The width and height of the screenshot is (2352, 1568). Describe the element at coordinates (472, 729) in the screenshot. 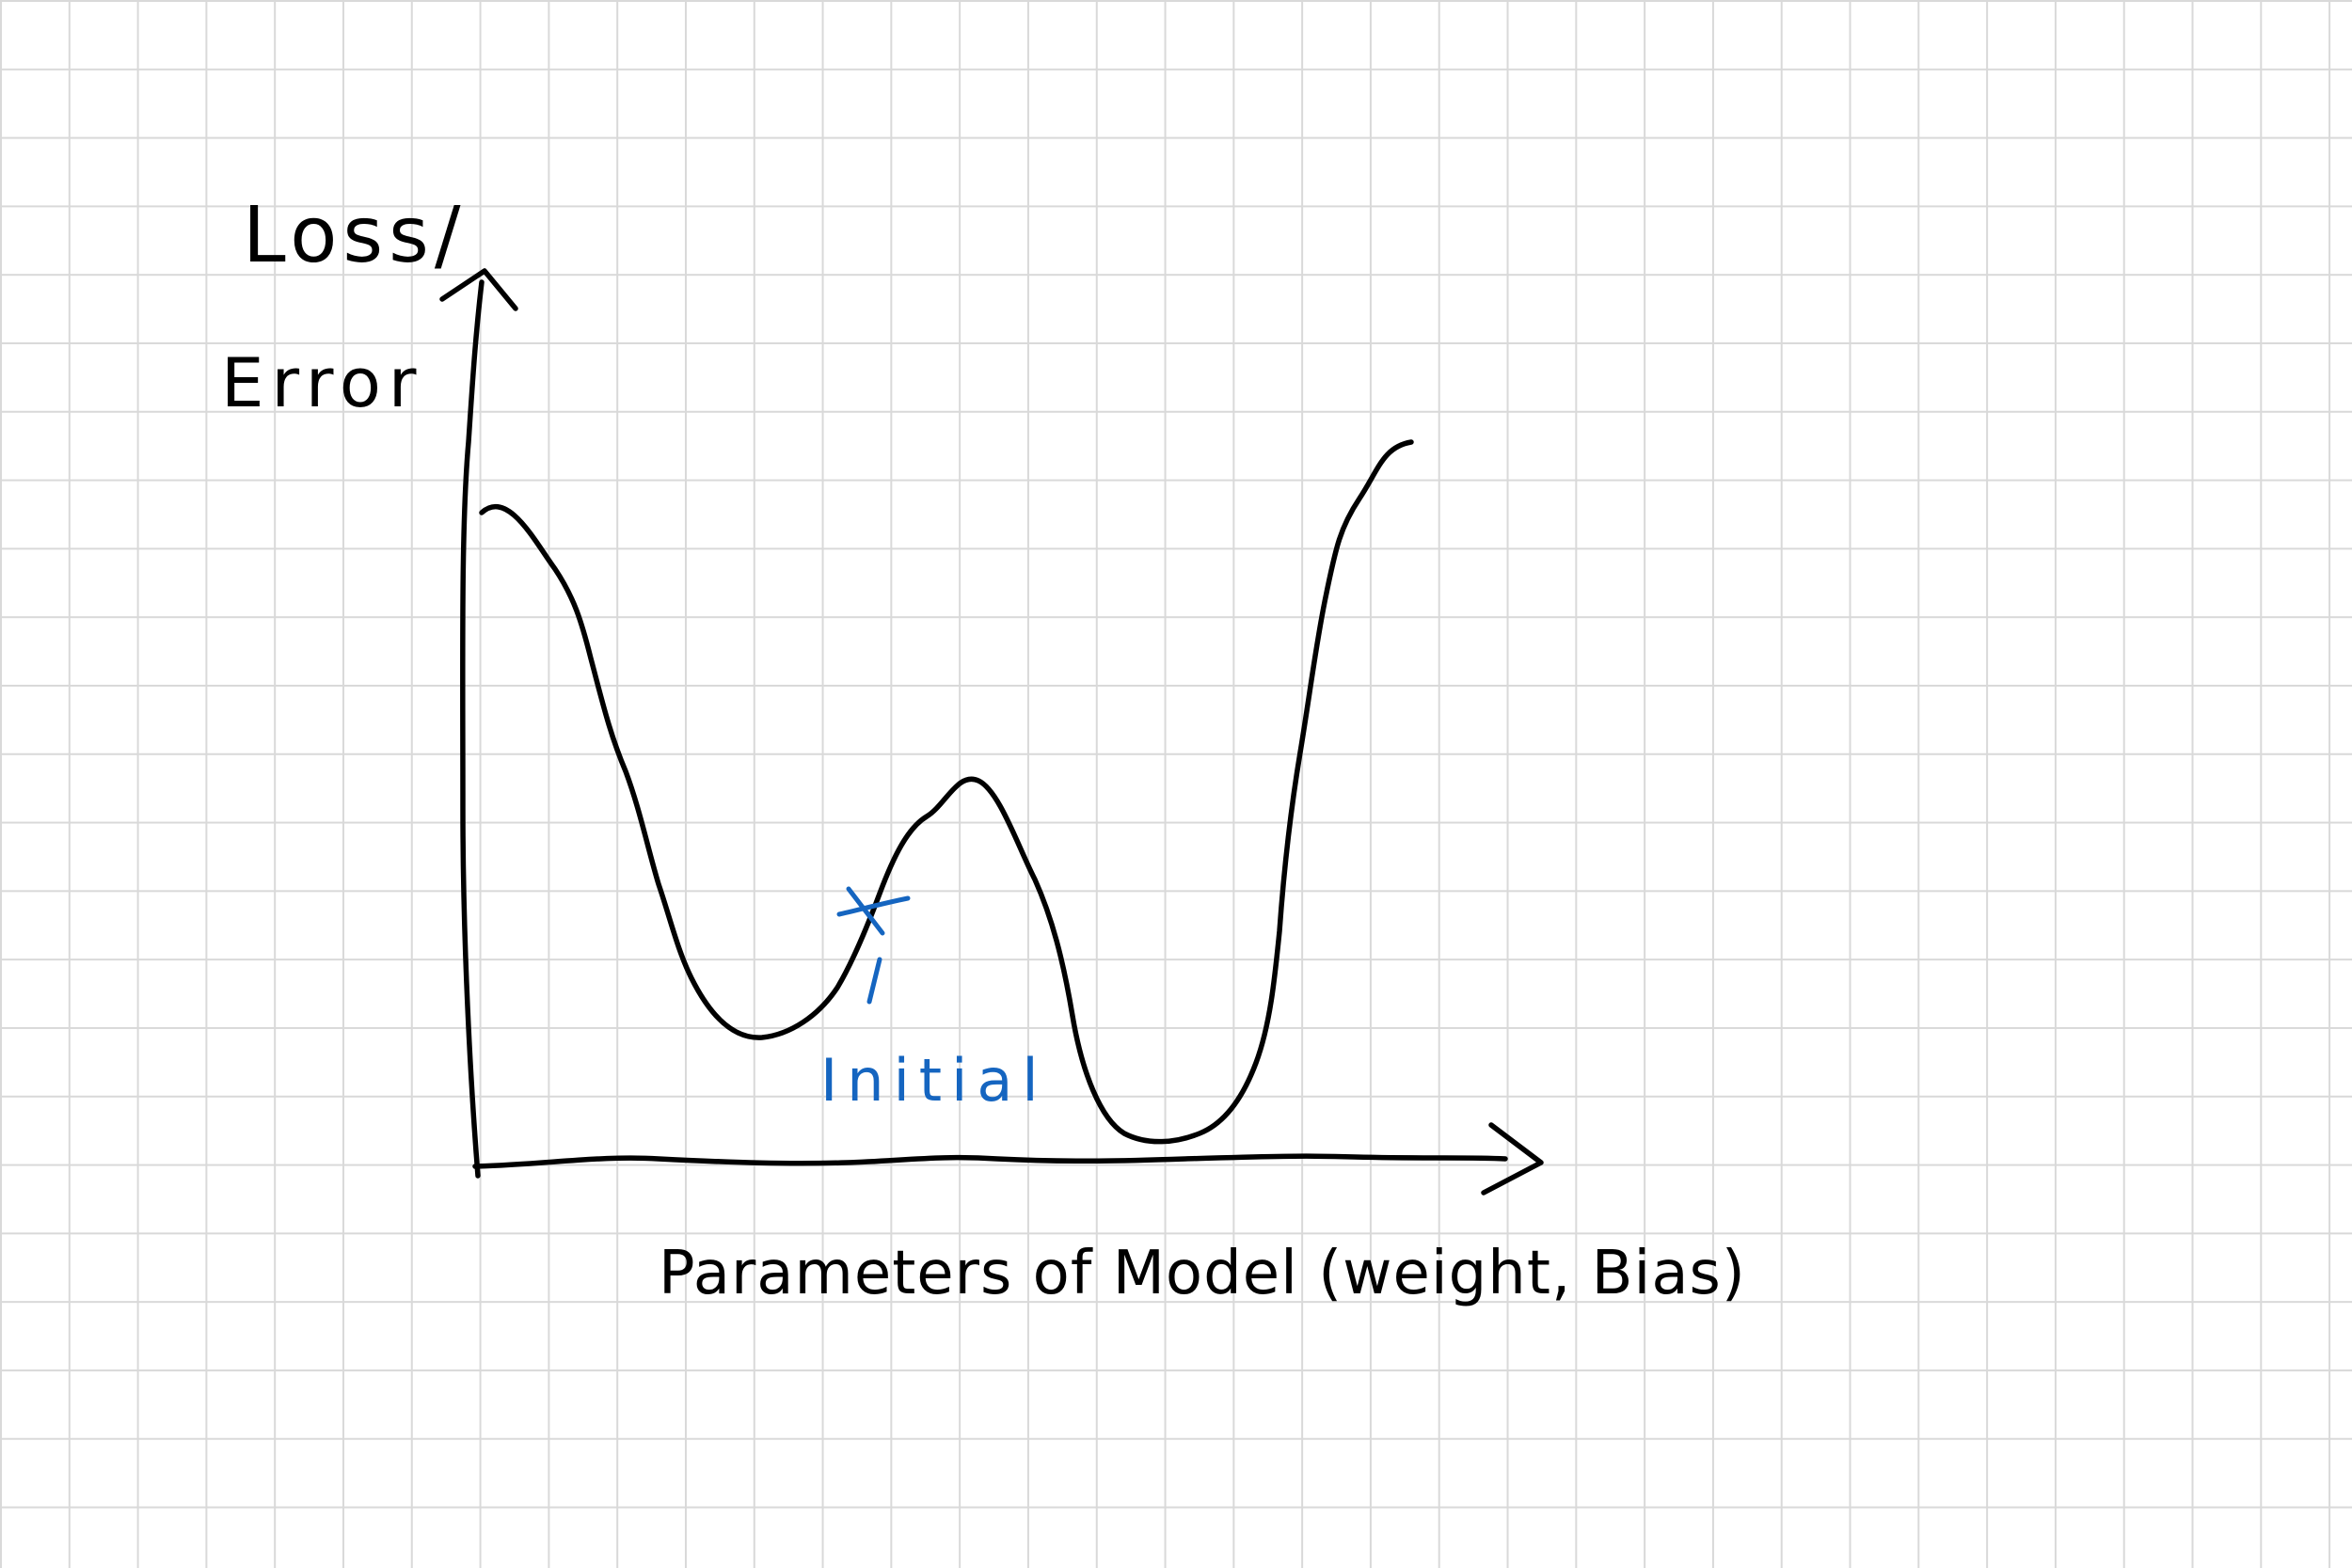

I see `y-axis-line` at that location.